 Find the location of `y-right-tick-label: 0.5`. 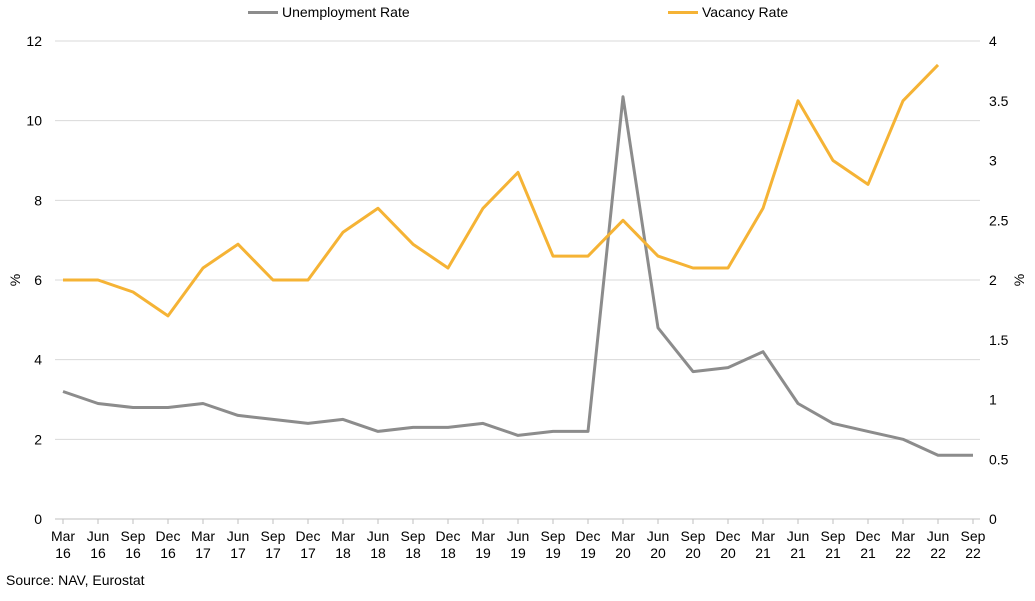

y-right-tick-label: 0.5 is located at coordinates (999, 459).